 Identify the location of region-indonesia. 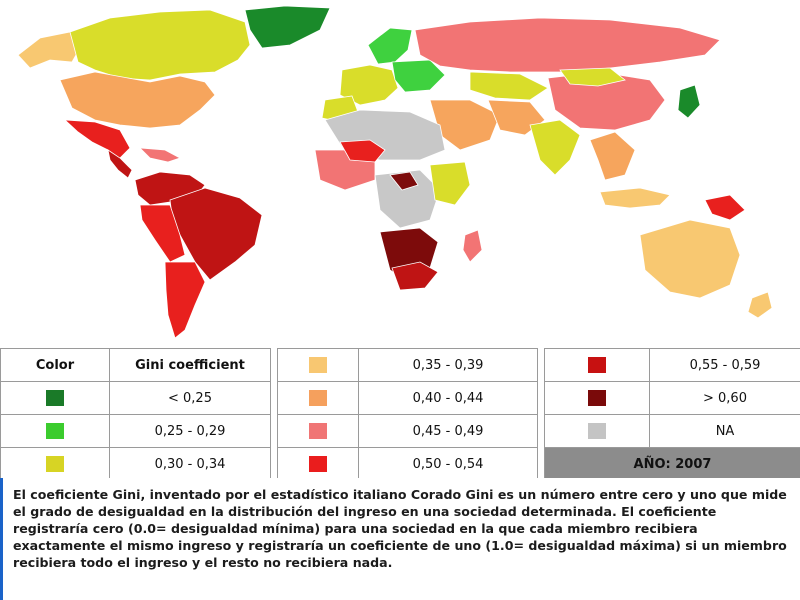
(635, 198).